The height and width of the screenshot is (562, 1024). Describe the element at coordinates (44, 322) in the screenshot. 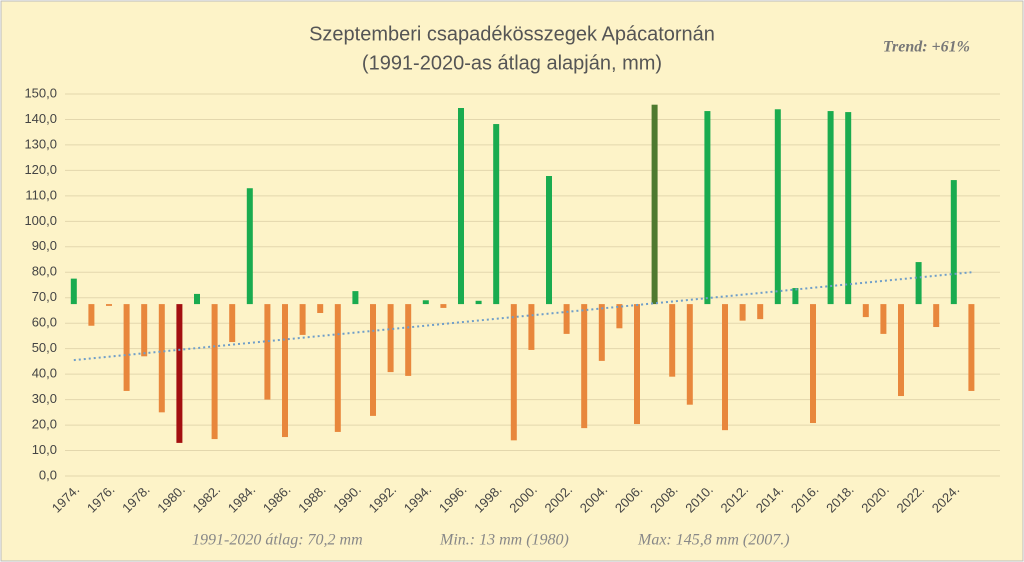

I see `y-tick-label: 60,0` at that location.